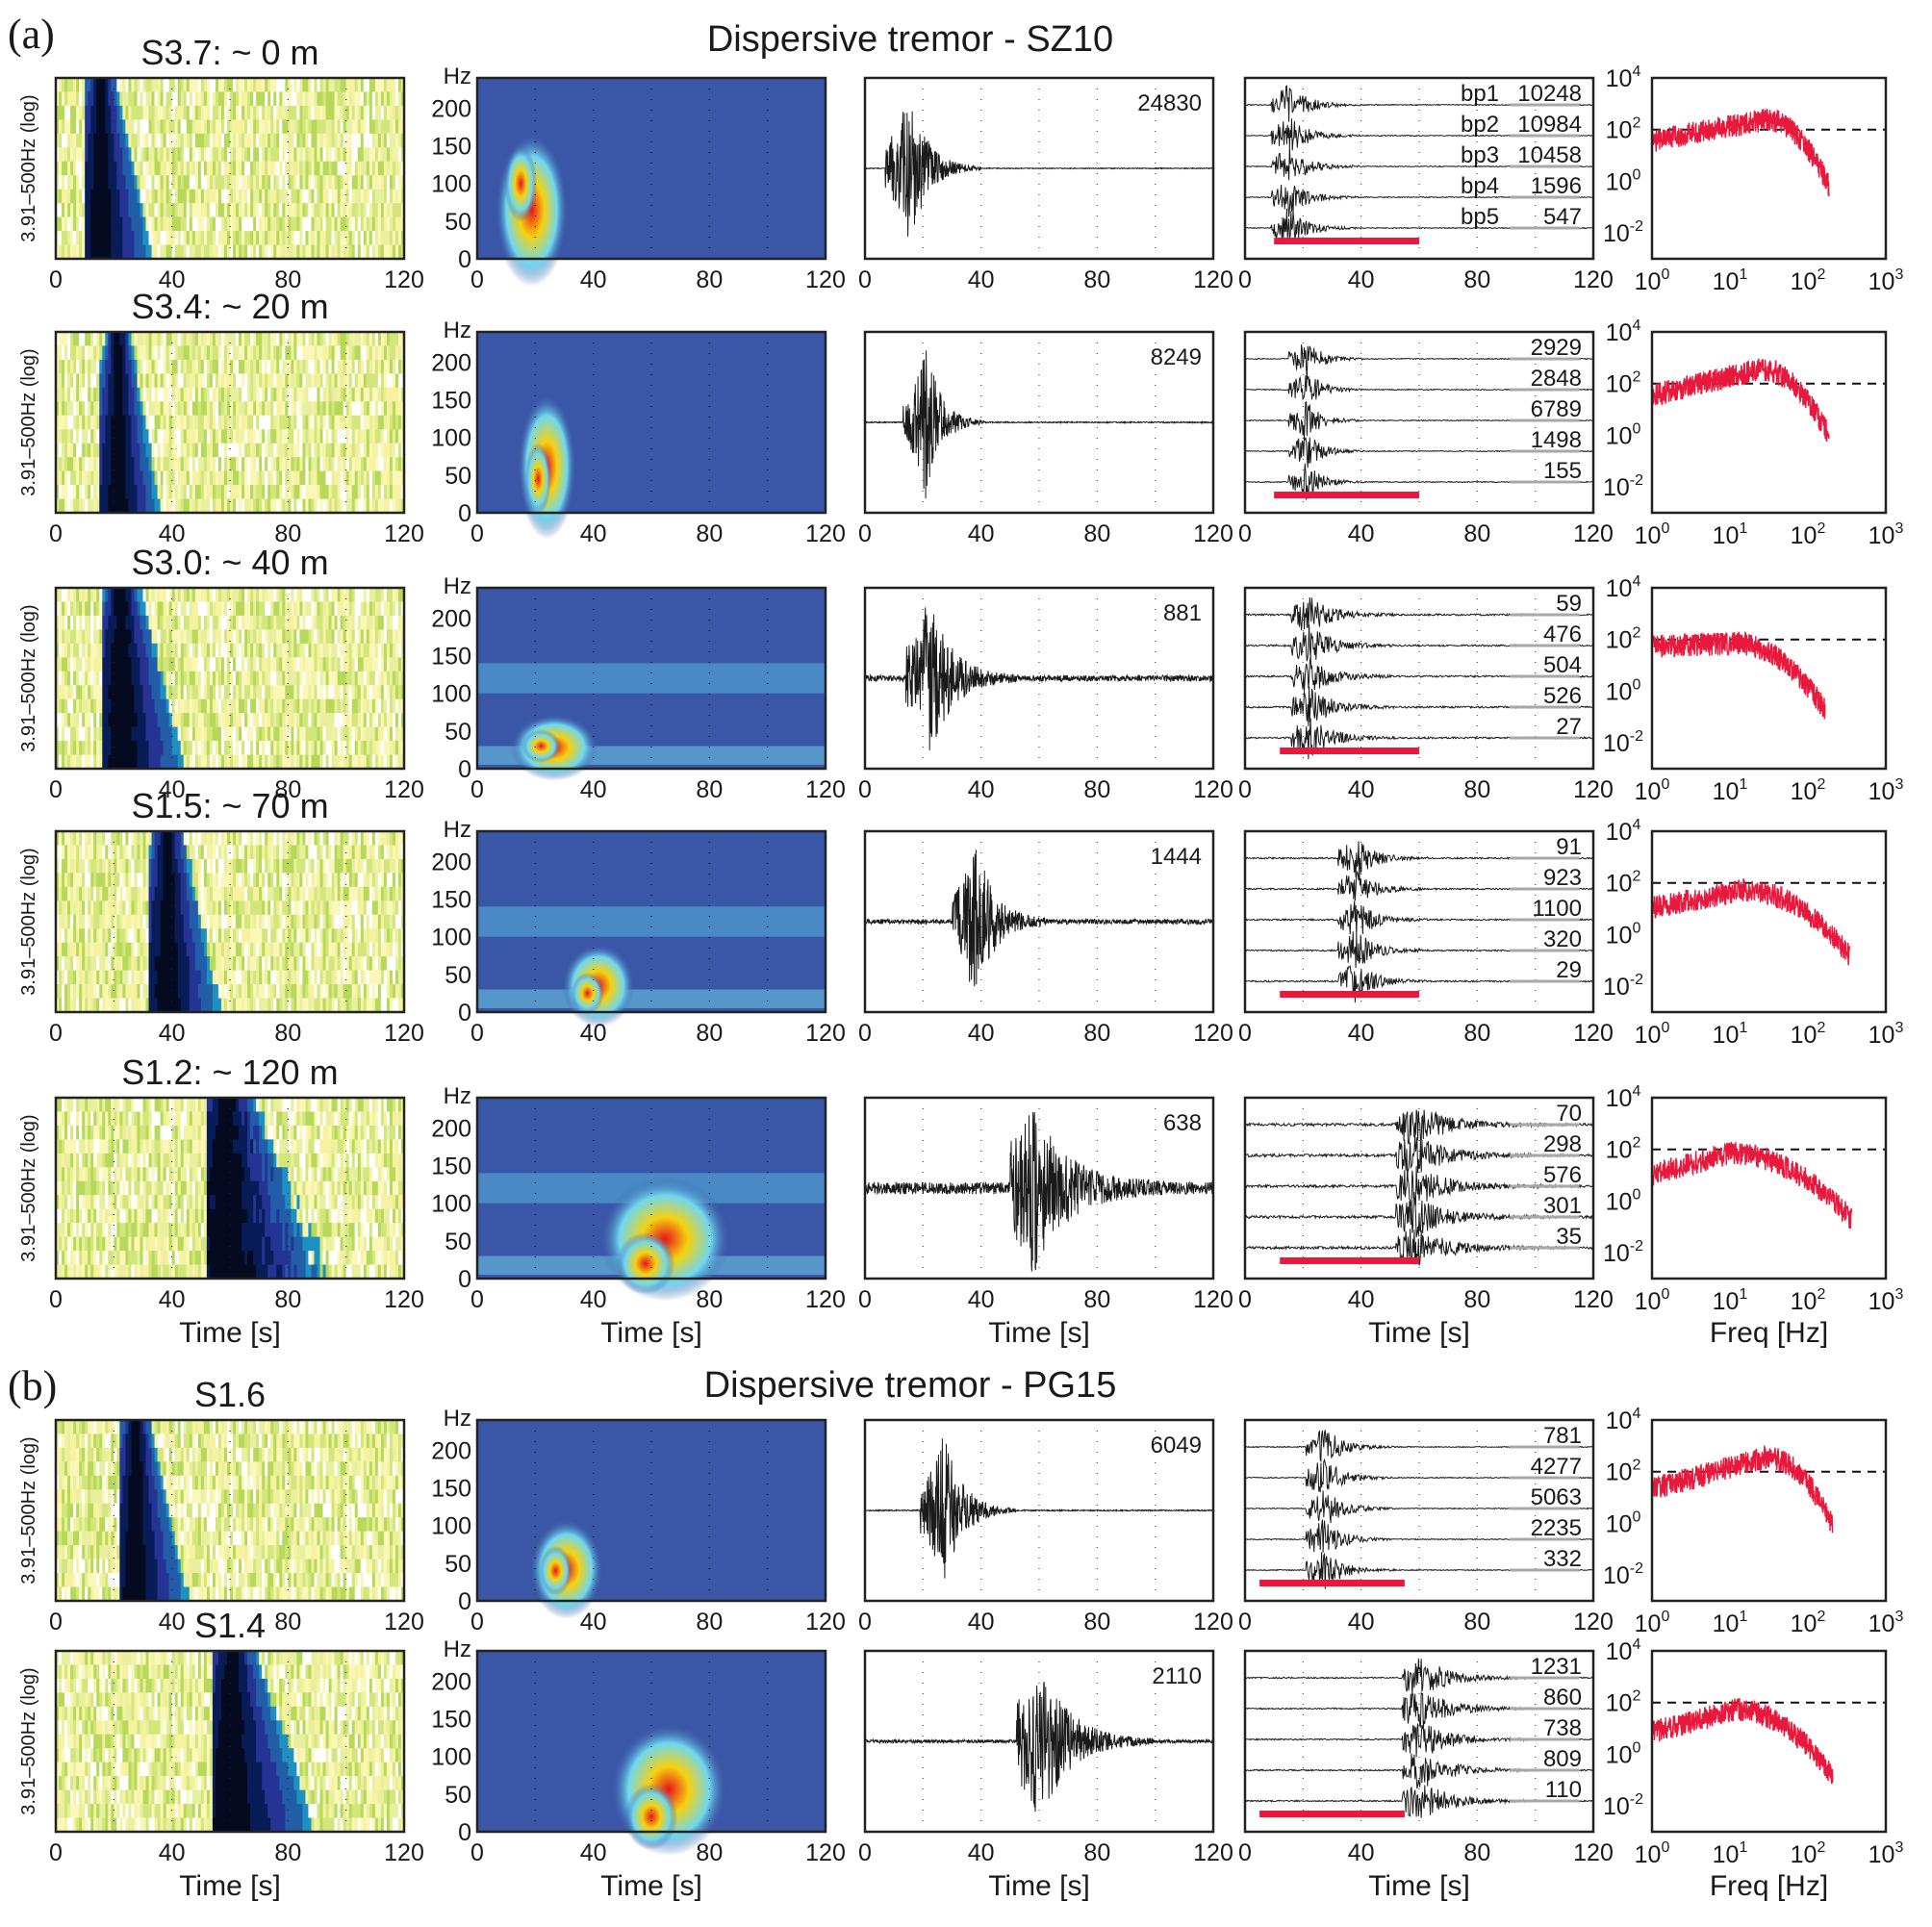 This screenshot has width=1932, height=1927. What do you see at coordinates (709, 533) in the screenshot?
I see `x-tick-label: 80` at bounding box center [709, 533].